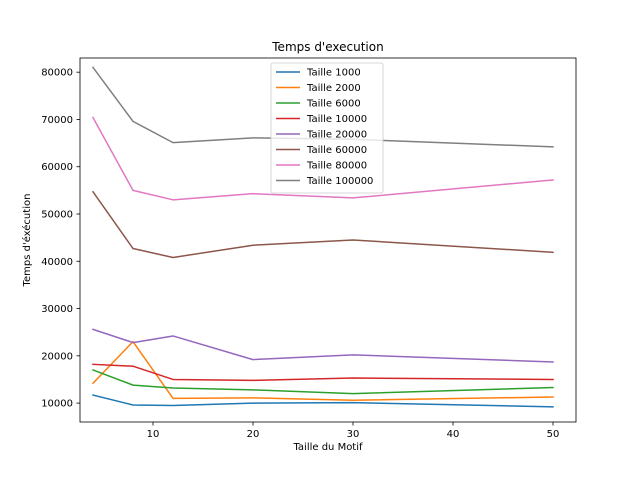  Describe the element at coordinates (57, 73) in the screenshot. I see `y-tick-label: 80000` at that location.